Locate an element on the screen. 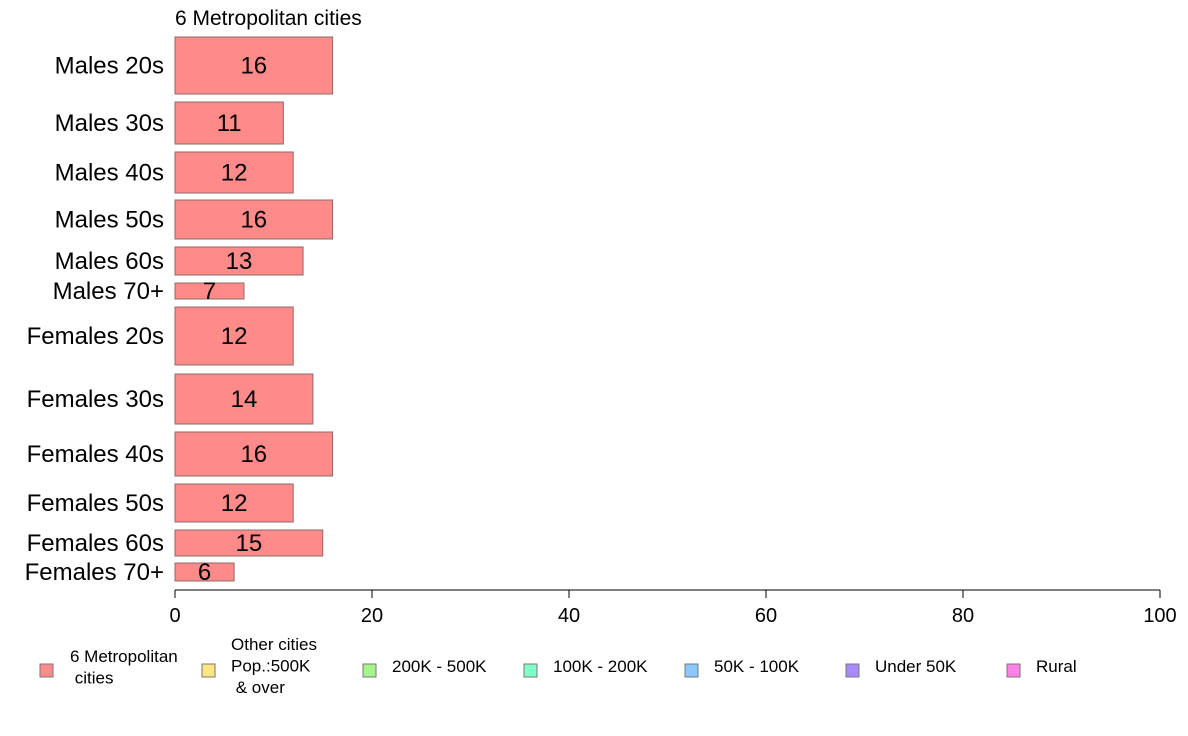 Image resolution: width=1188 pixels, height=736 pixels. category-label: Males 20s is located at coordinates (109, 66).